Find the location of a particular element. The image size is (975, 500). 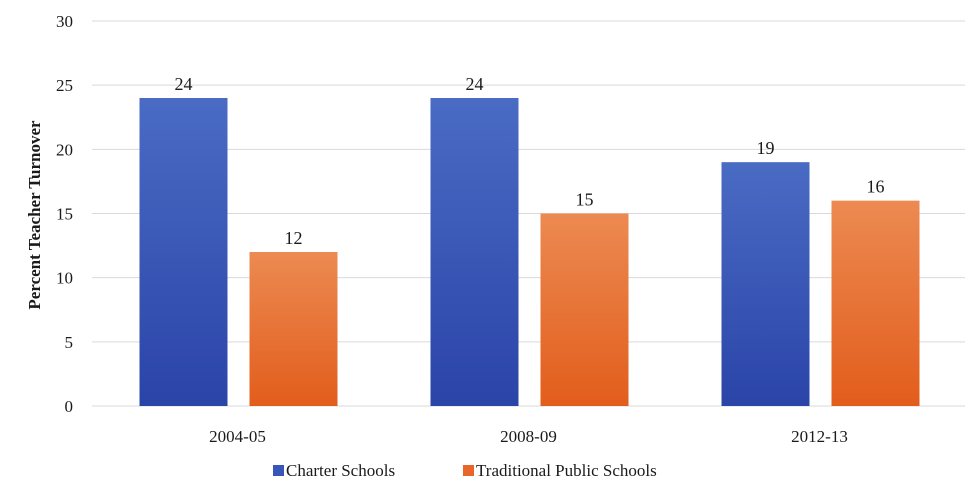

x-axis-categories: 2004-05 2008-09 2012-13 is located at coordinates (528, 436).